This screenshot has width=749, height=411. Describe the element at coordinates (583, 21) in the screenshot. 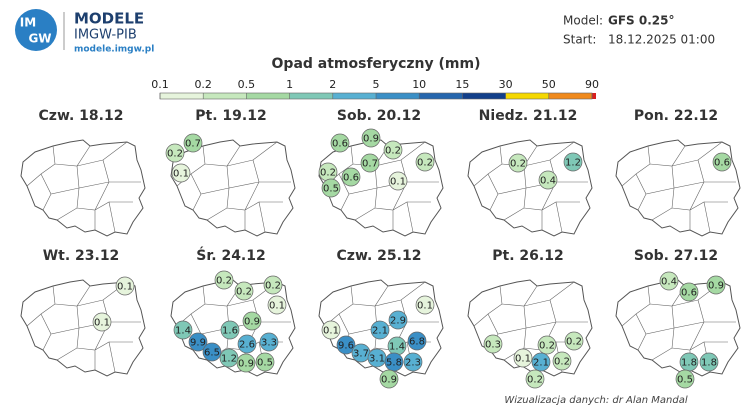

I see `model-label: Model:` at that location.